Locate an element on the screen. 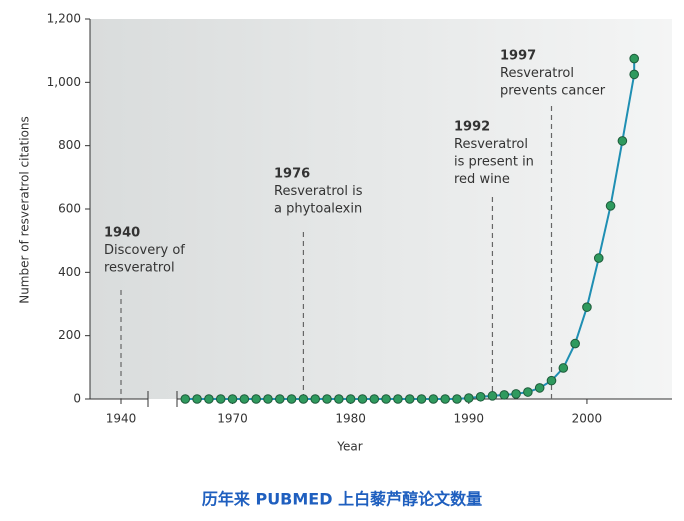  annotation-text: a phytoalexin is located at coordinates (318, 209).